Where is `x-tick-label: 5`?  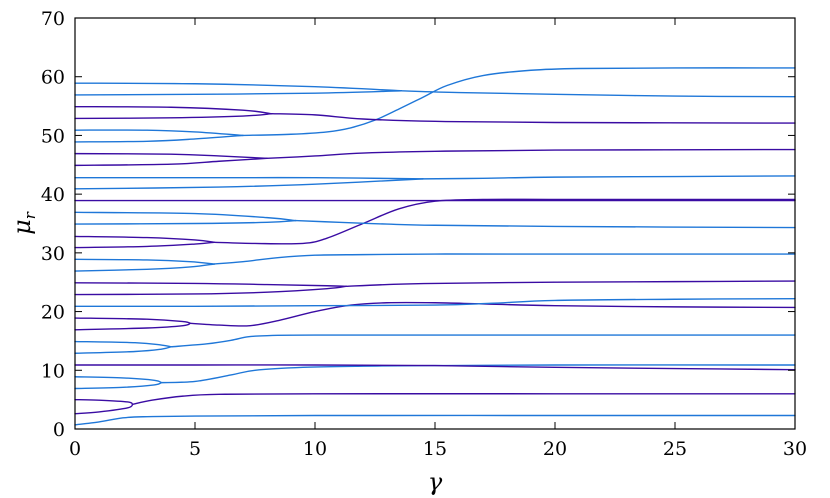 x-tick-label: 5 is located at coordinates (195, 449).